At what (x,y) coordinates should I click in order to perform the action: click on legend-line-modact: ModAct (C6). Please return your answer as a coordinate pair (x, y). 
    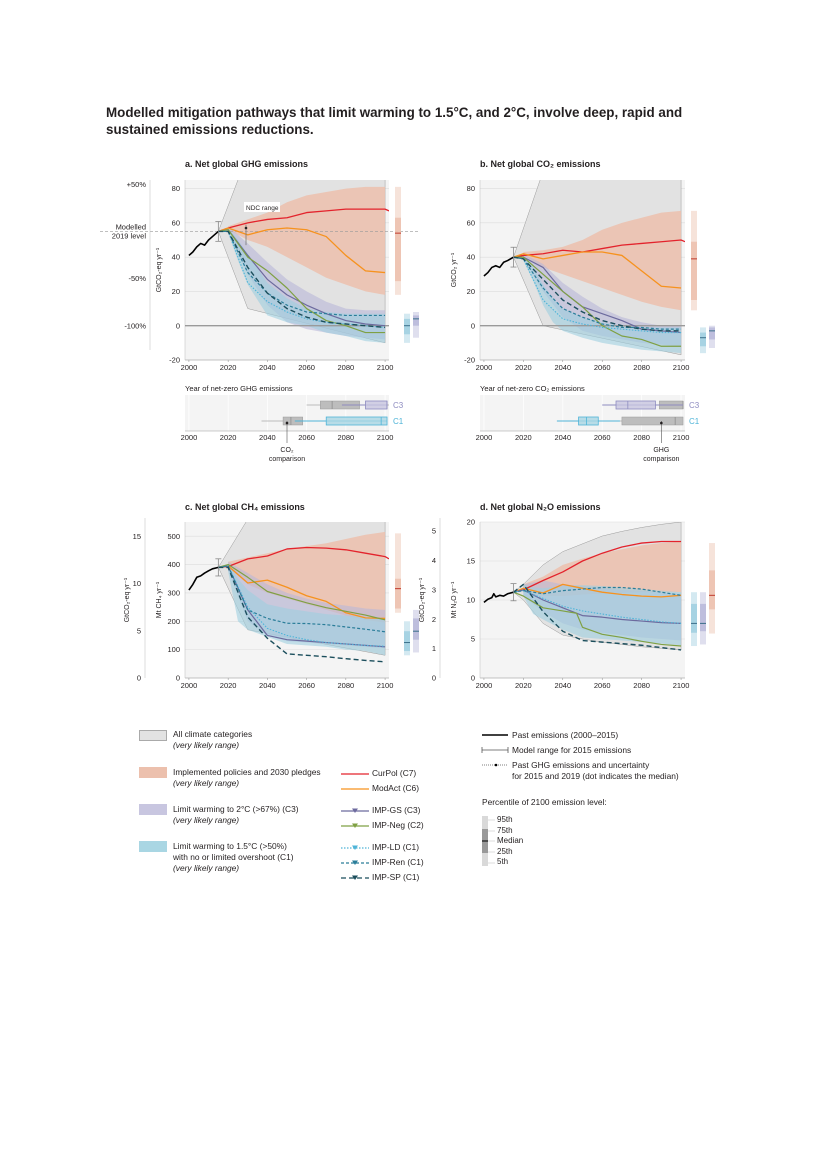
    Looking at the image, I should click on (395, 788).